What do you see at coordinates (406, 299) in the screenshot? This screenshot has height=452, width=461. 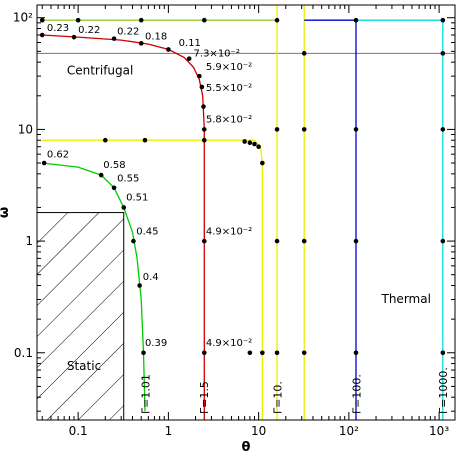 I see `region-label: Thermal` at bounding box center [406, 299].